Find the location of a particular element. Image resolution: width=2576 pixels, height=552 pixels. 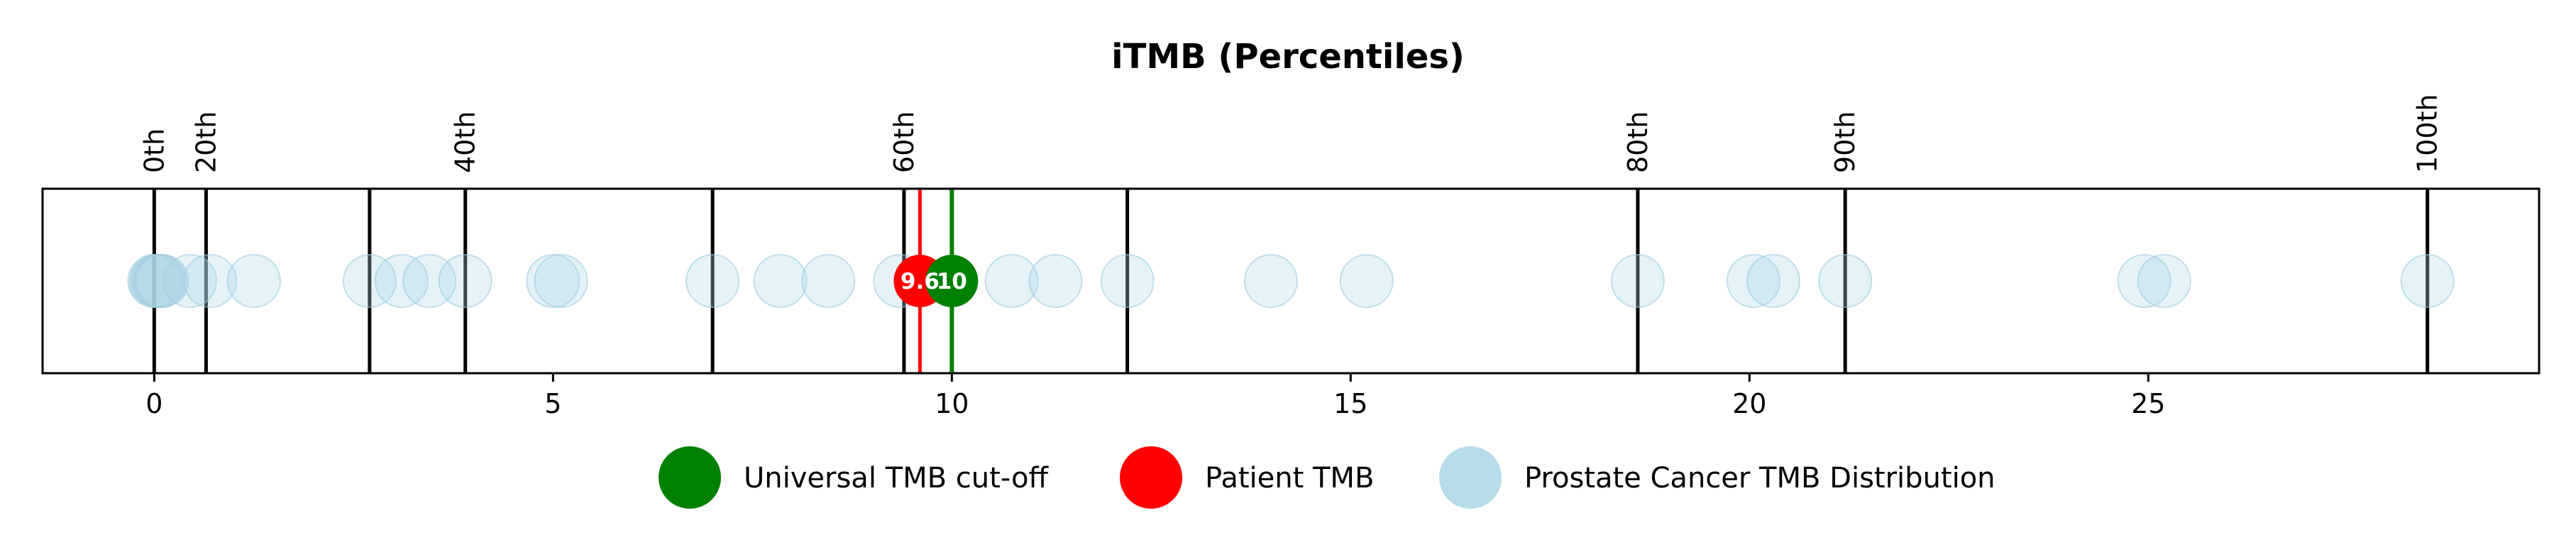

x-tick-label: 20 is located at coordinates (1749, 403).